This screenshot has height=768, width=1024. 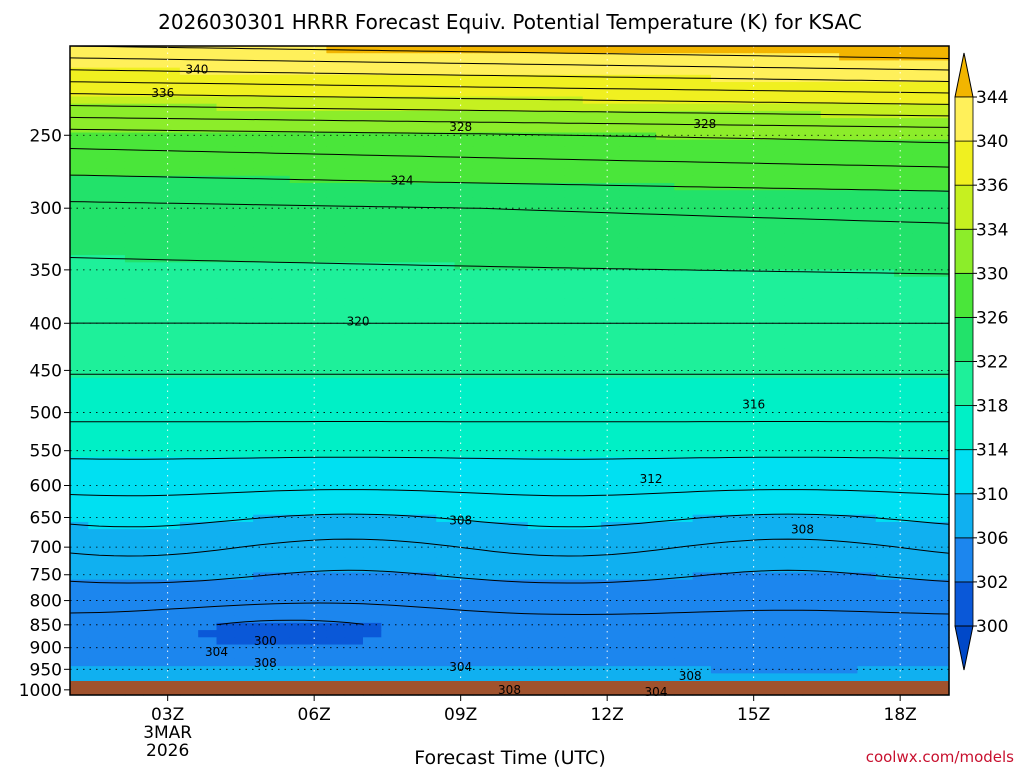 What do you see at coordinates (992, 539) in the screenshot?
I see `colorbar-tick-label: 306` at bounding box center [992, 539].